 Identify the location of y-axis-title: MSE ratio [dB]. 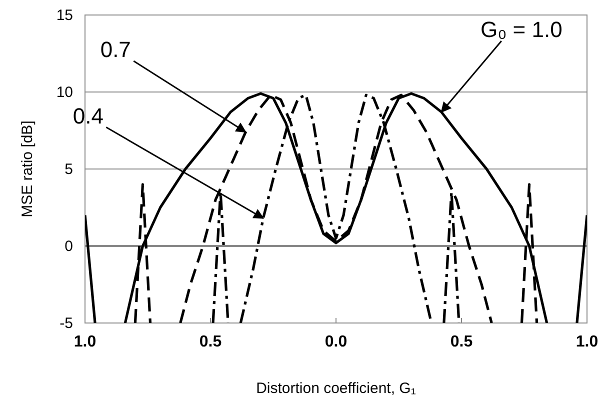
(27, 169).